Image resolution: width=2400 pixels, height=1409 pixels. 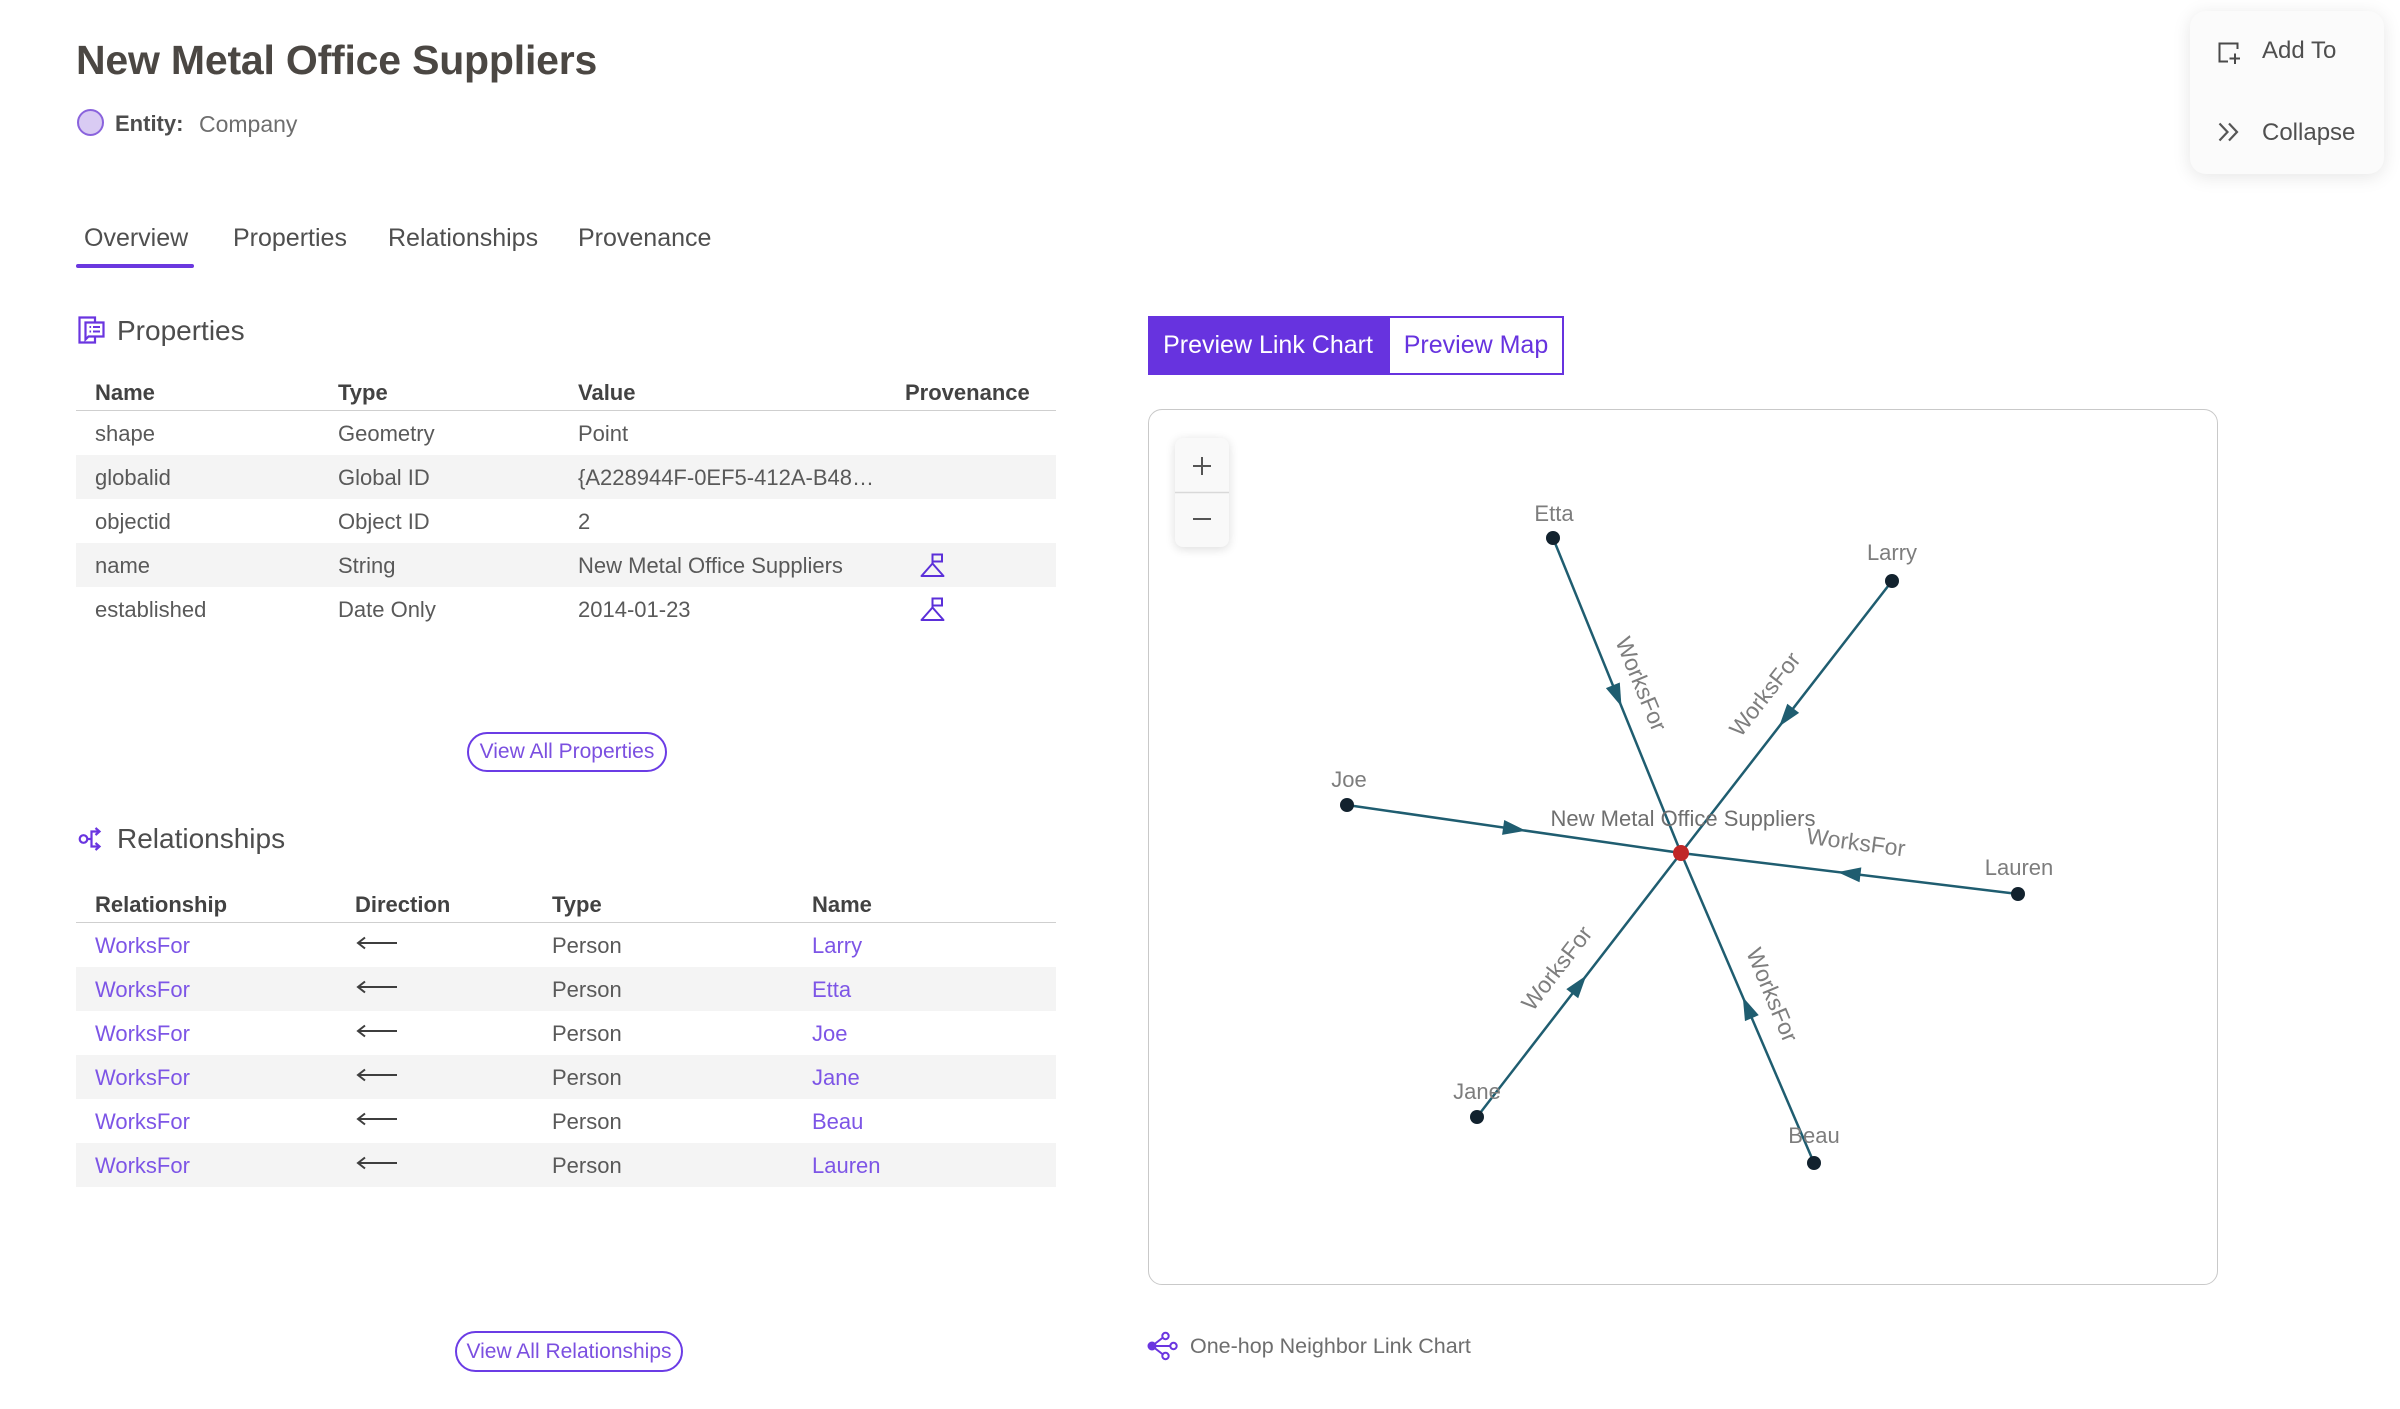 I want to click on svg-text: Lauren, so click(x=2019, y=867).